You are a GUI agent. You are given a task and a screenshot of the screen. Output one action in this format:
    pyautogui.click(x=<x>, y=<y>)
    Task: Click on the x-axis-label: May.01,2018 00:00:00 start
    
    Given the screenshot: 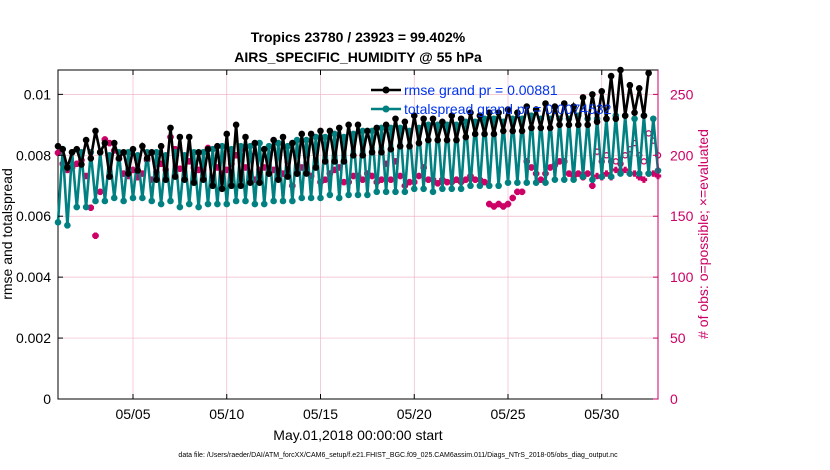 What is the action you would take?
    pyautogui.click(x=358, y=435)
    